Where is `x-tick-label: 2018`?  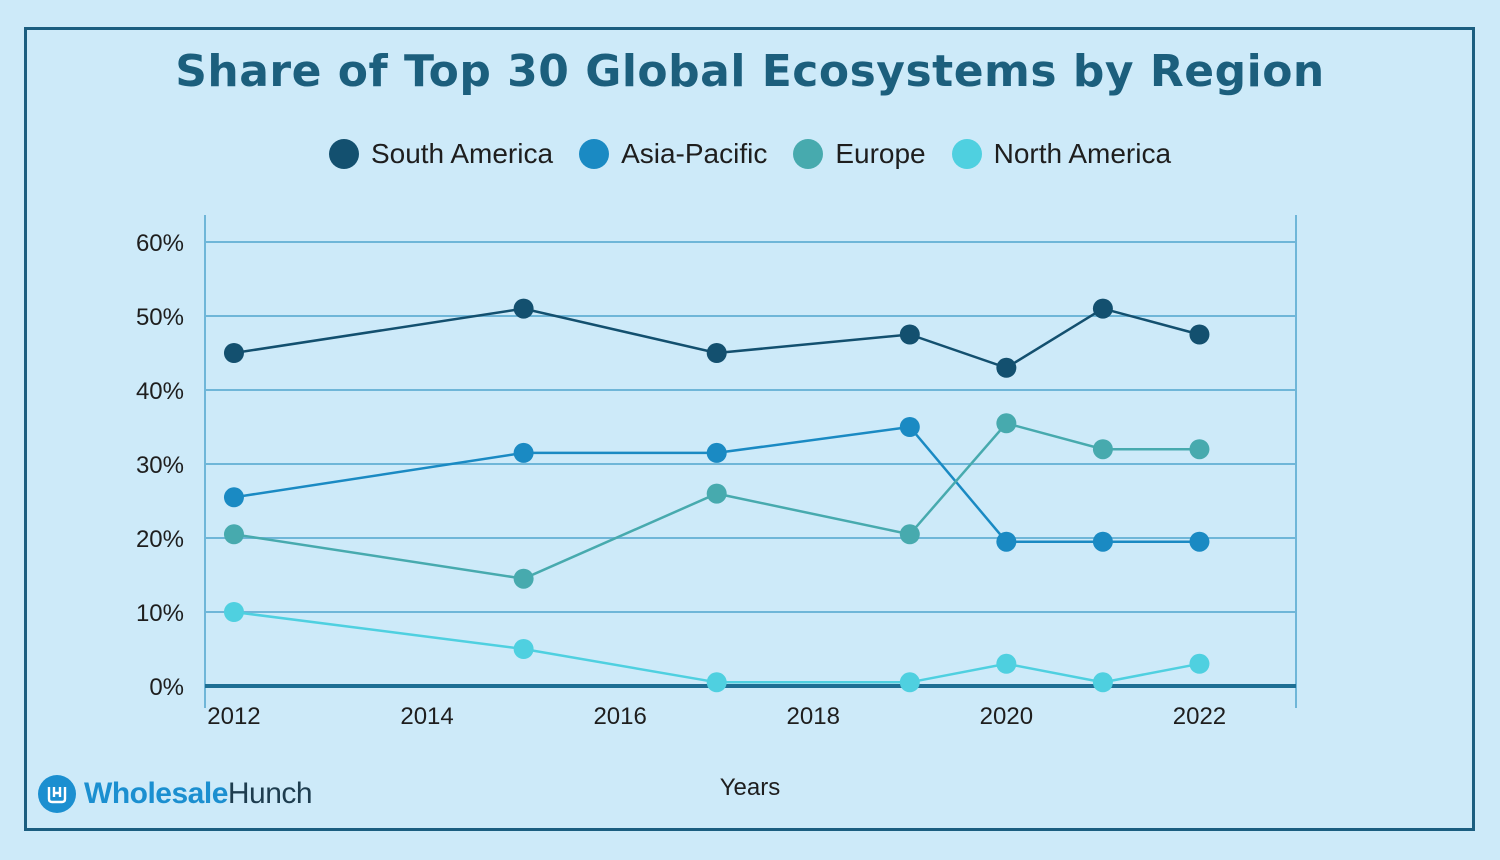
x-tick-label: 2018 is located at coordinates (813, 716).